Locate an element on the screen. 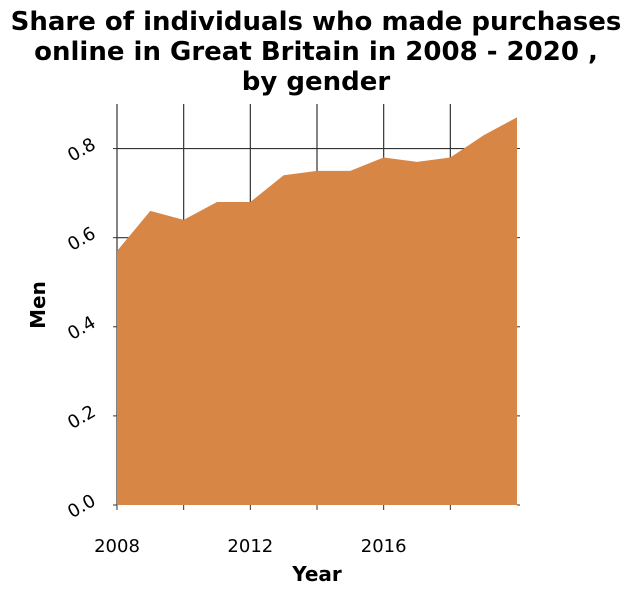 The height and width of the screenshot is (594, 632). chart-title-line-2: online in Great Britain in 2008 - 2020 , is located at coordinates (316, 52).